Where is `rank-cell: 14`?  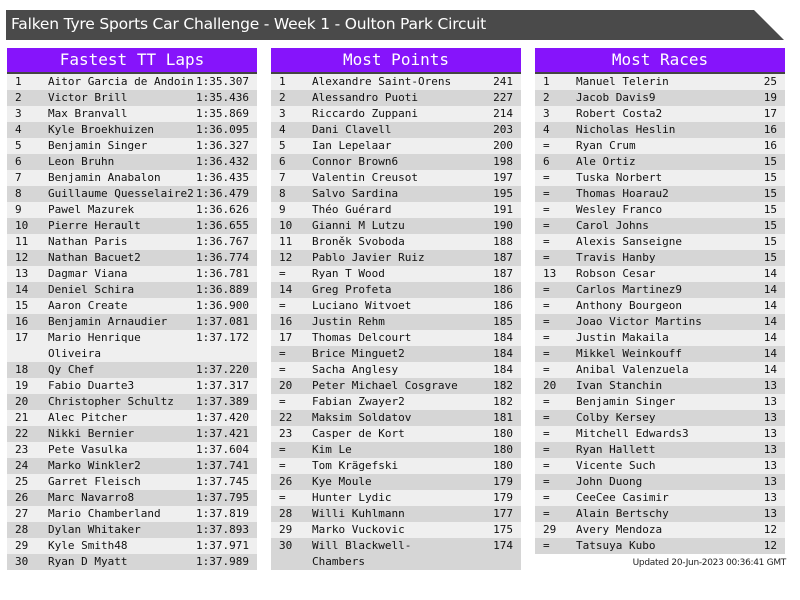
rank-cell: 14 is located at coordinates (22, 289).